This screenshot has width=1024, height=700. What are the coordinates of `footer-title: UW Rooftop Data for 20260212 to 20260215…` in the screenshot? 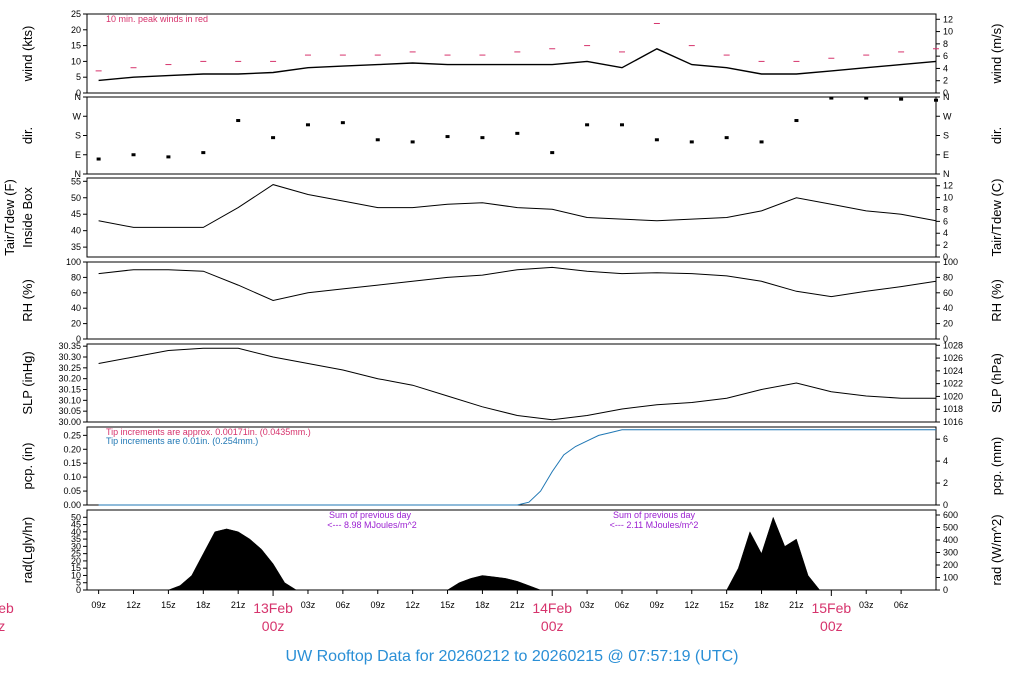 It's located at (512, 656).